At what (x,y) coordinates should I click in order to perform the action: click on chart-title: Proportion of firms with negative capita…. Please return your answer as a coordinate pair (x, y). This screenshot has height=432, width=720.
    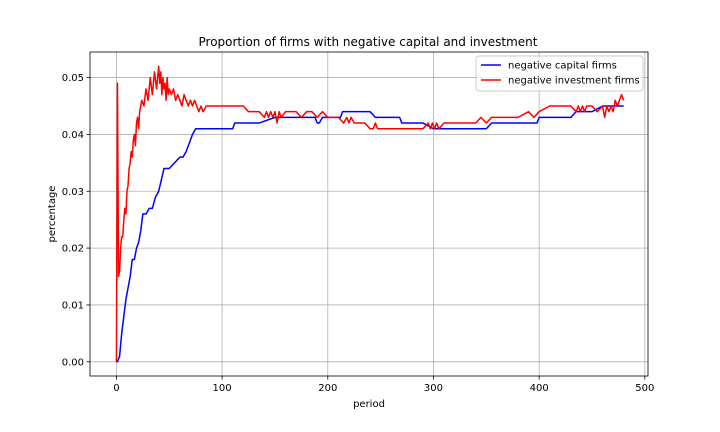
    Looking at the image, I should click on (368, 42).